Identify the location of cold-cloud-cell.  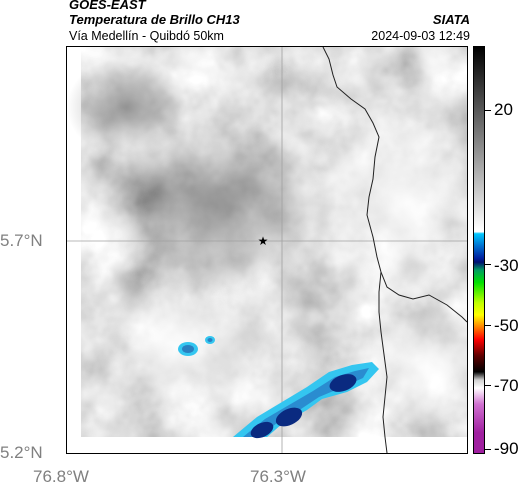
(196, 346).